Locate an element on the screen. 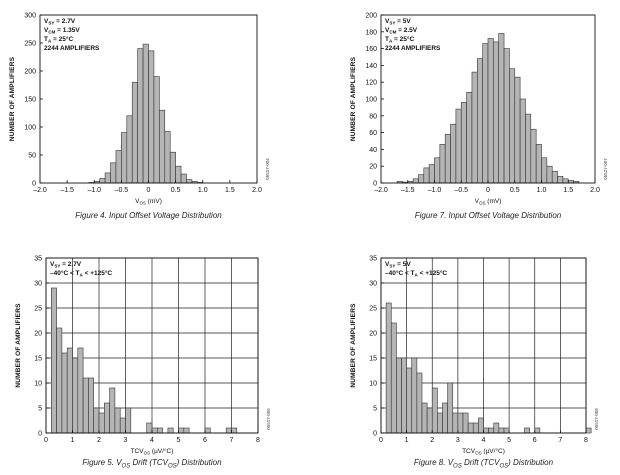 This screenshot has width=620, height=475. y-tick-label: 80 is located at coordinates (373, 116).